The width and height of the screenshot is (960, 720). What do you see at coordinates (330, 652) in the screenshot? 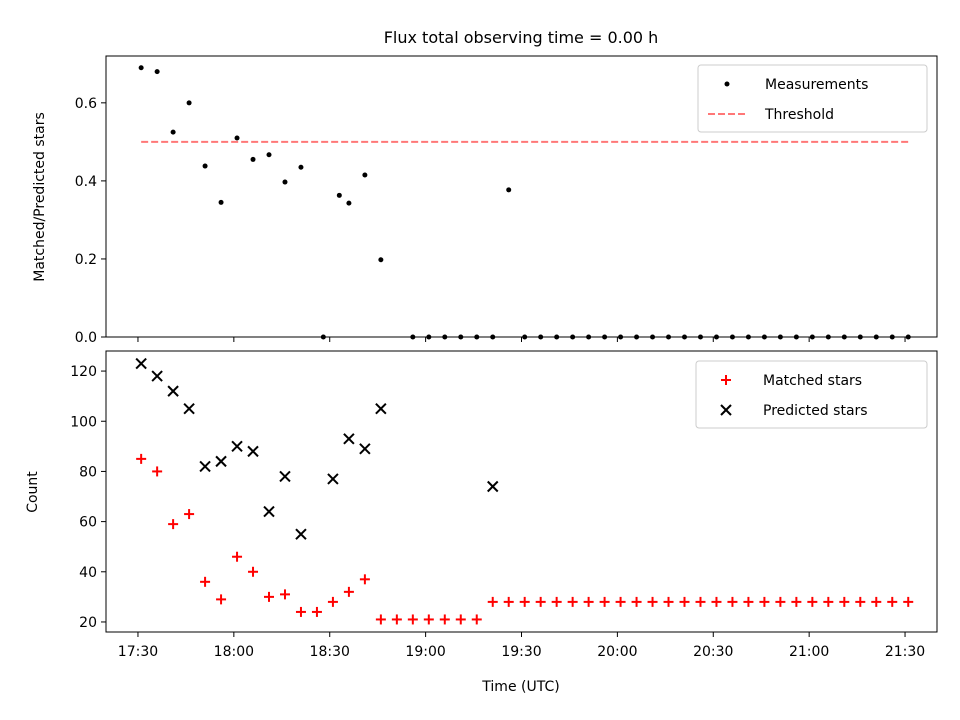
I see `xtick-label: 18:30` at bounding box center [330, 652].